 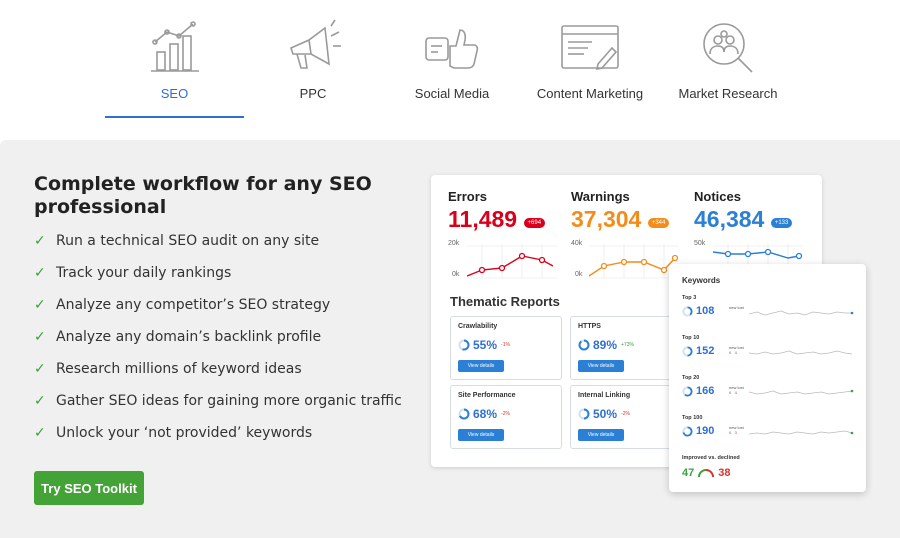 I want to click on keyword-row-top100: Top 100 190 new lost 6 3, so click(x=769, y=433).